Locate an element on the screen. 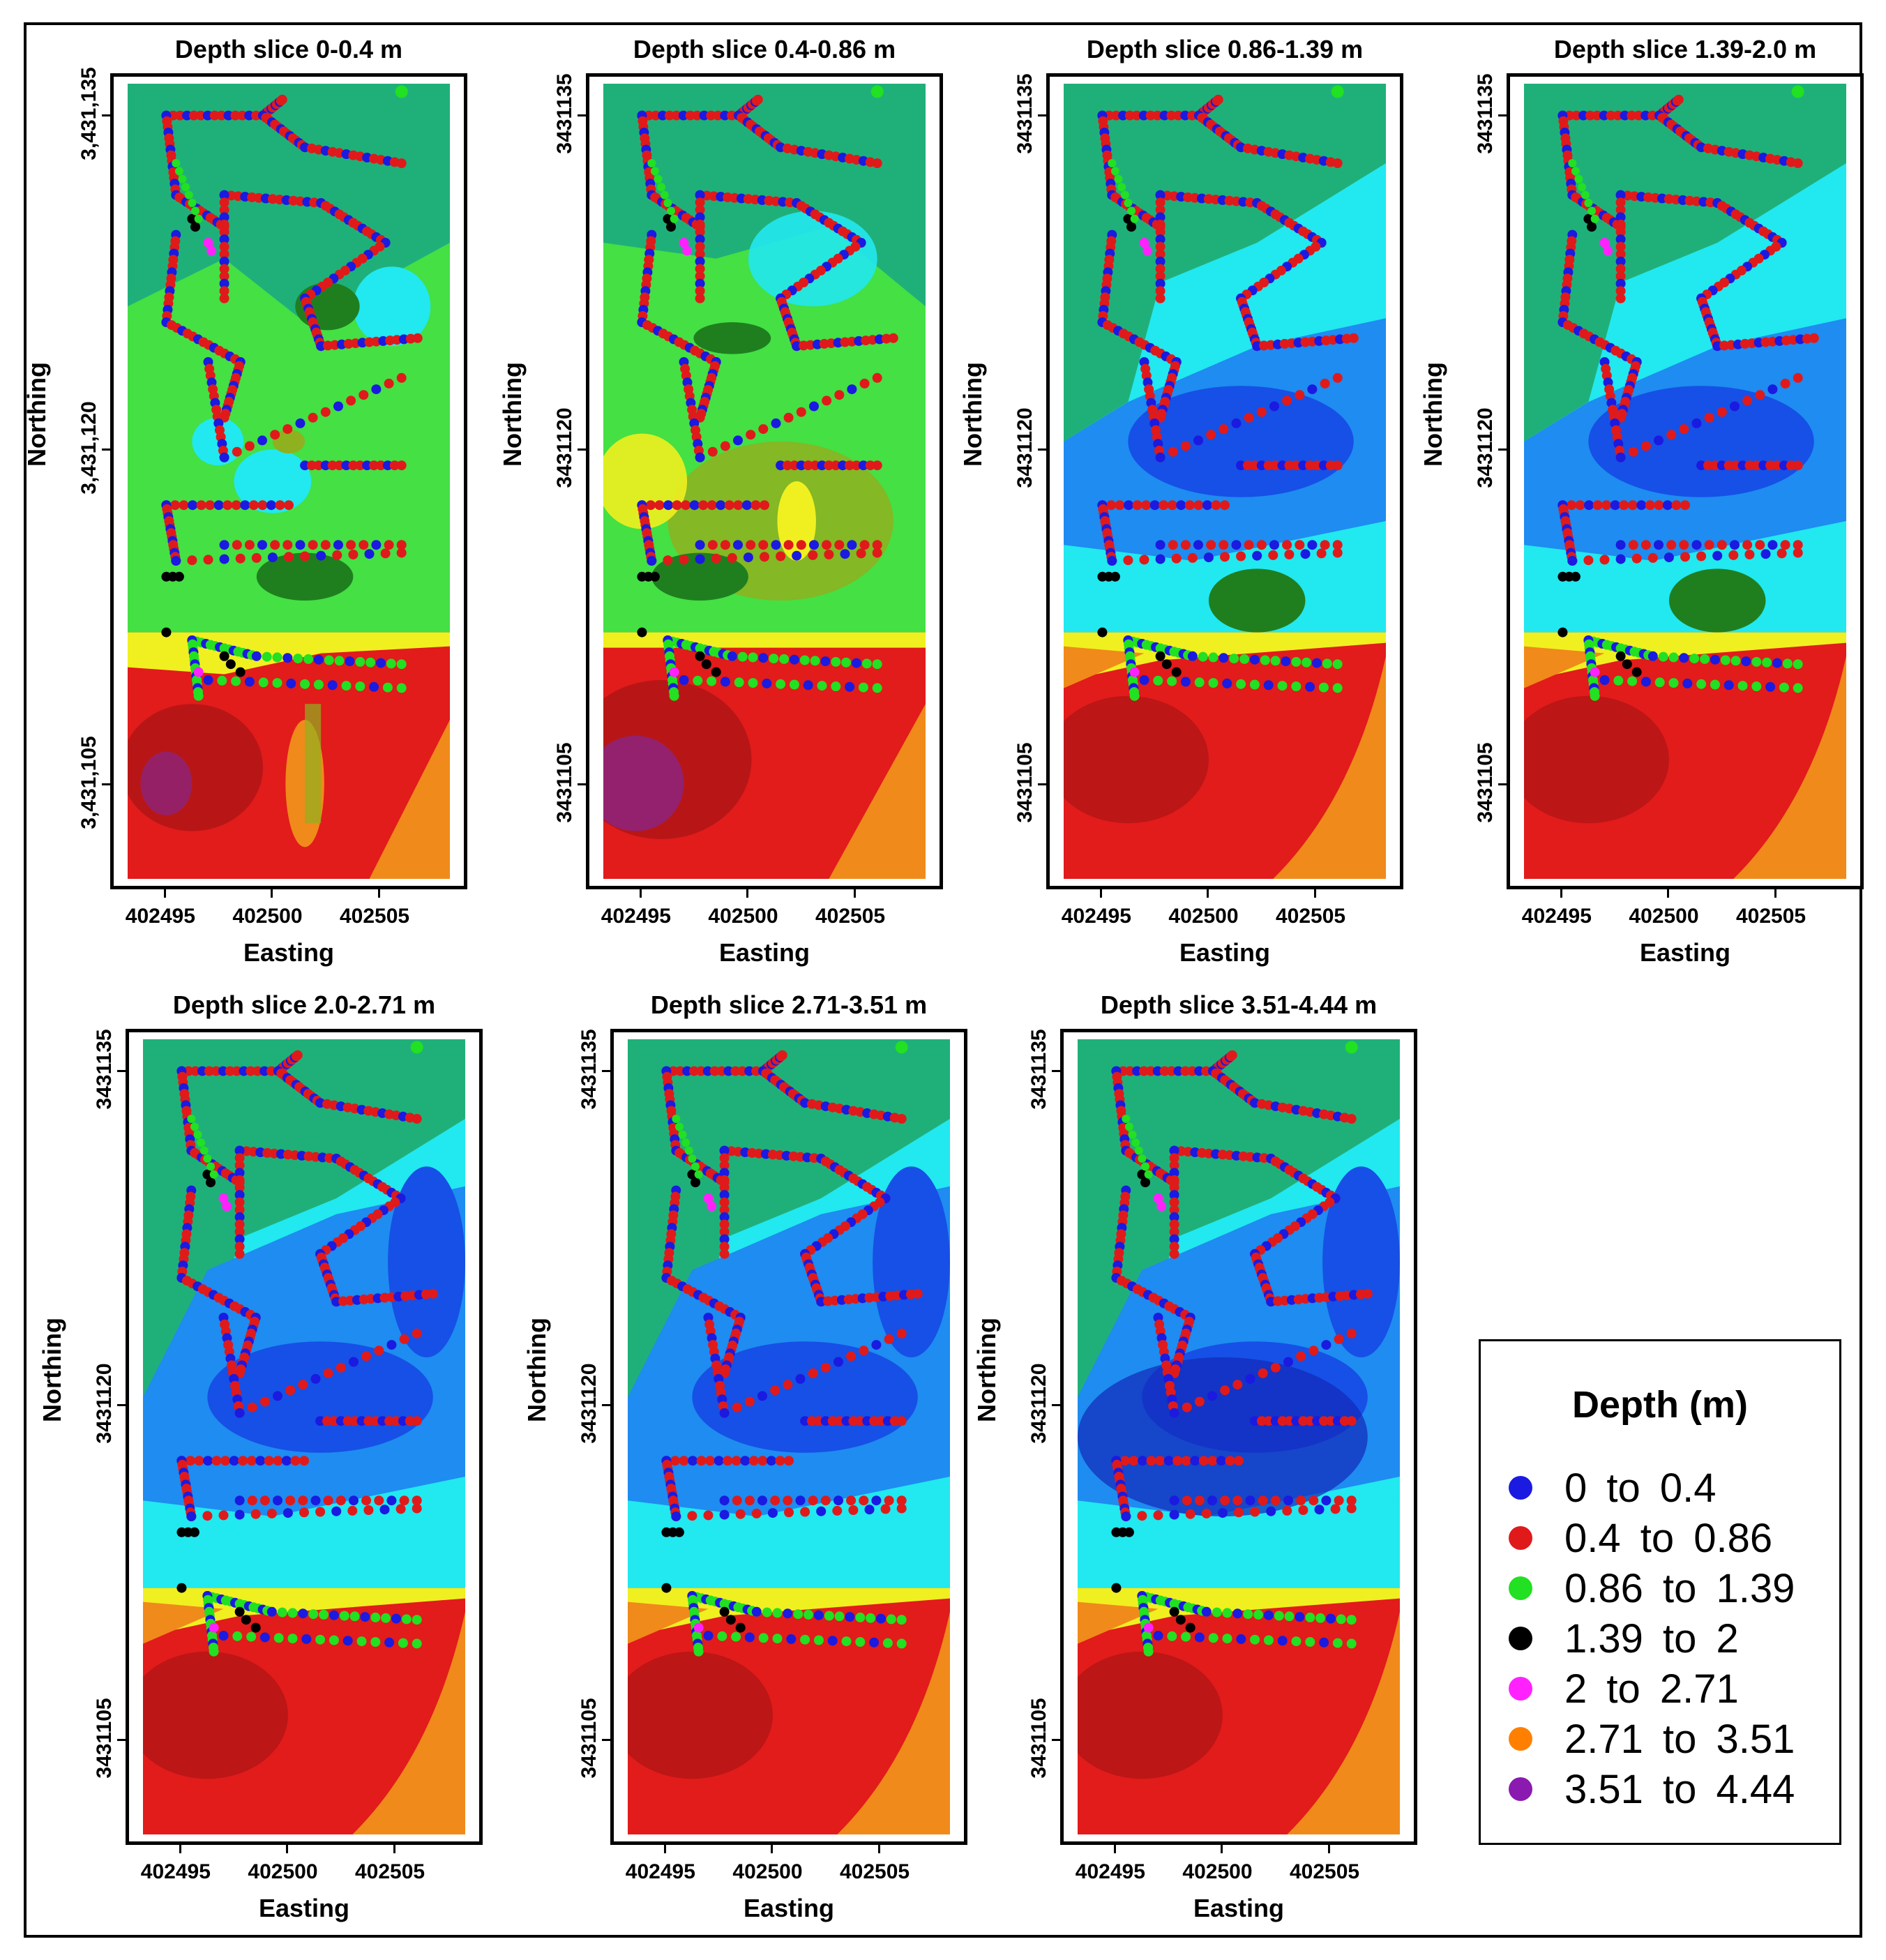 The height and width of the screenshot is (1960, 1886). y-tick-mark is located at coordinates (606, 1405).